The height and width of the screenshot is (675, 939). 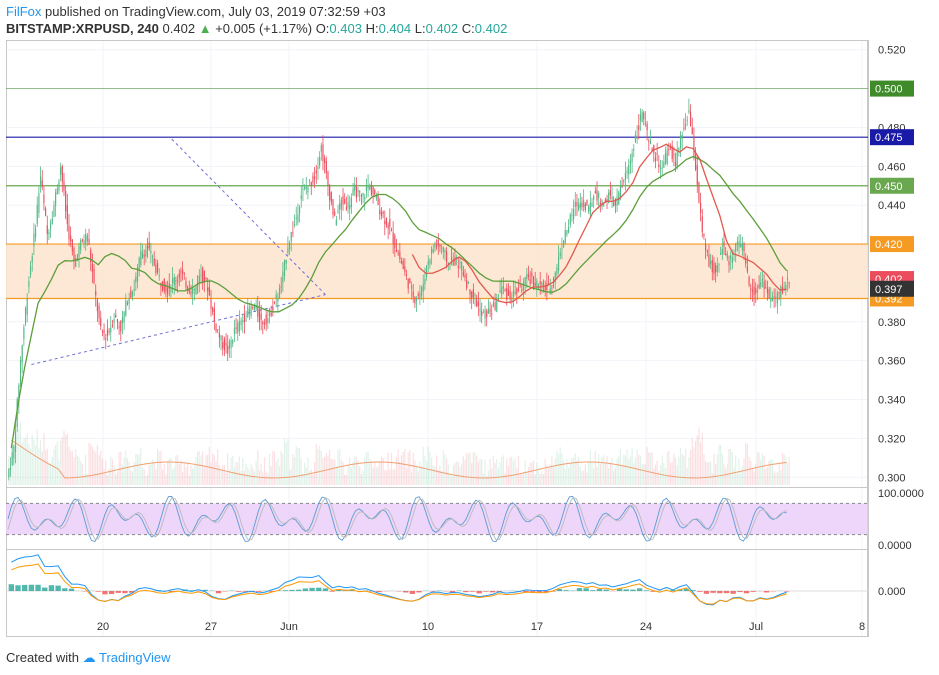 I want to click on stoch-band, so click(x=437, y=519).